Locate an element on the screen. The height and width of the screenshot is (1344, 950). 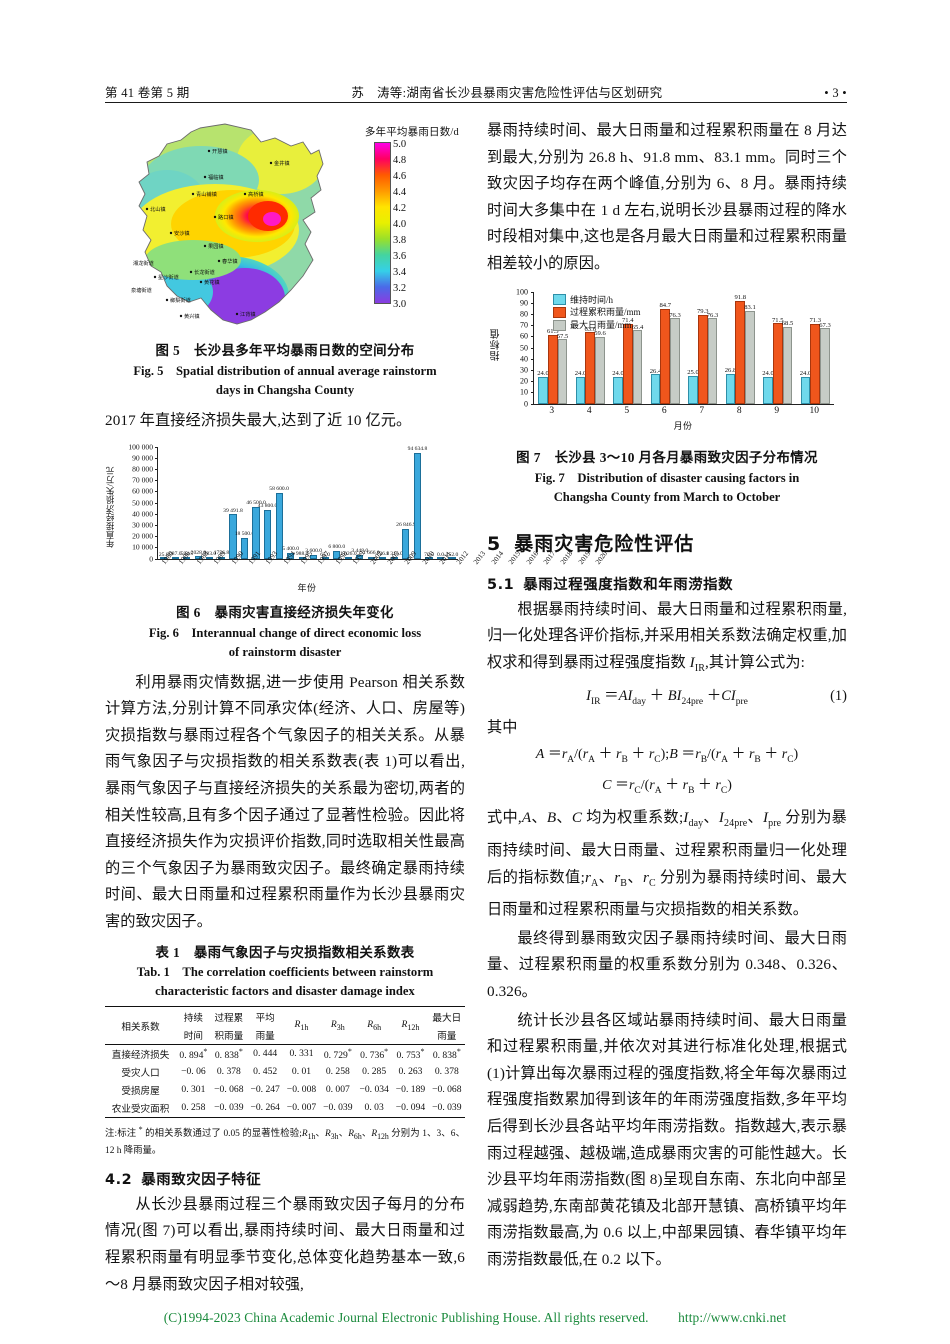
svg-text: 江背镇 is located at coordinates (248, 314).